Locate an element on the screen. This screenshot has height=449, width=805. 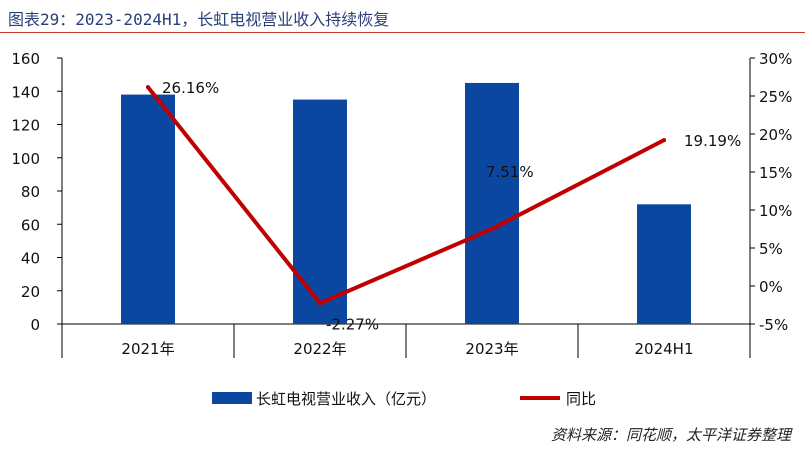
left-tick-label: 40 is located at coordinates (30, 259).